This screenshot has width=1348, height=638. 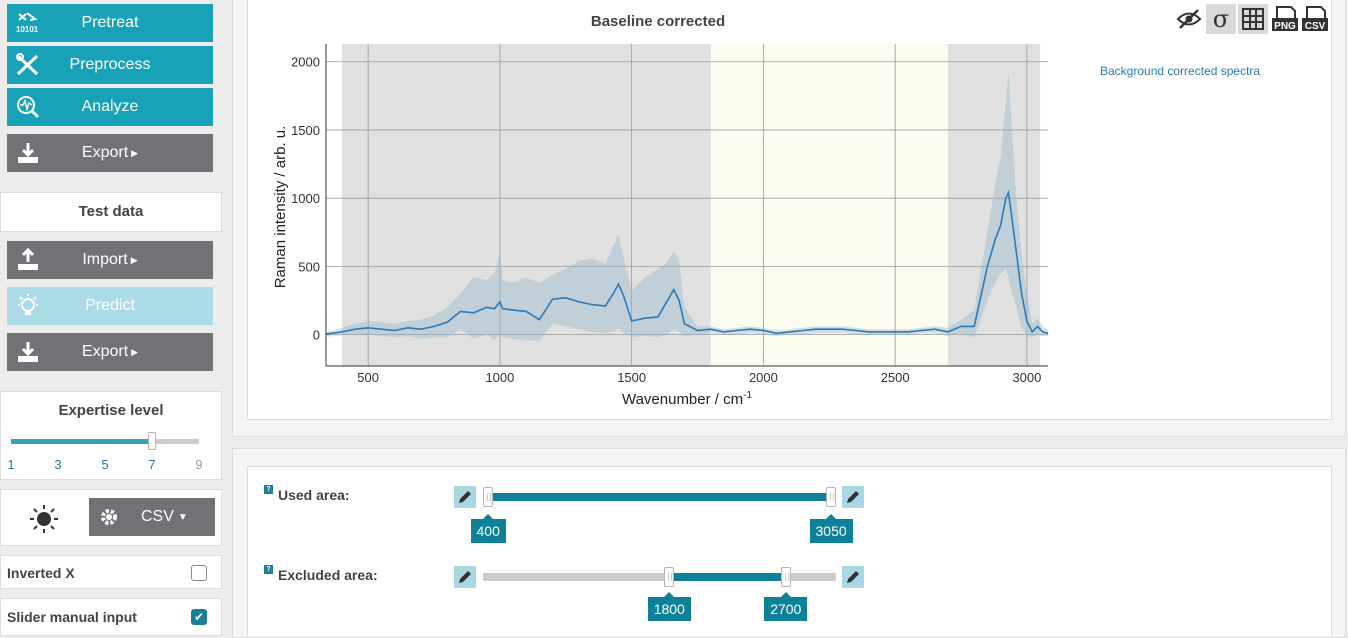 I want to click on import-button: Import ▶, so click(x=110, y=260).